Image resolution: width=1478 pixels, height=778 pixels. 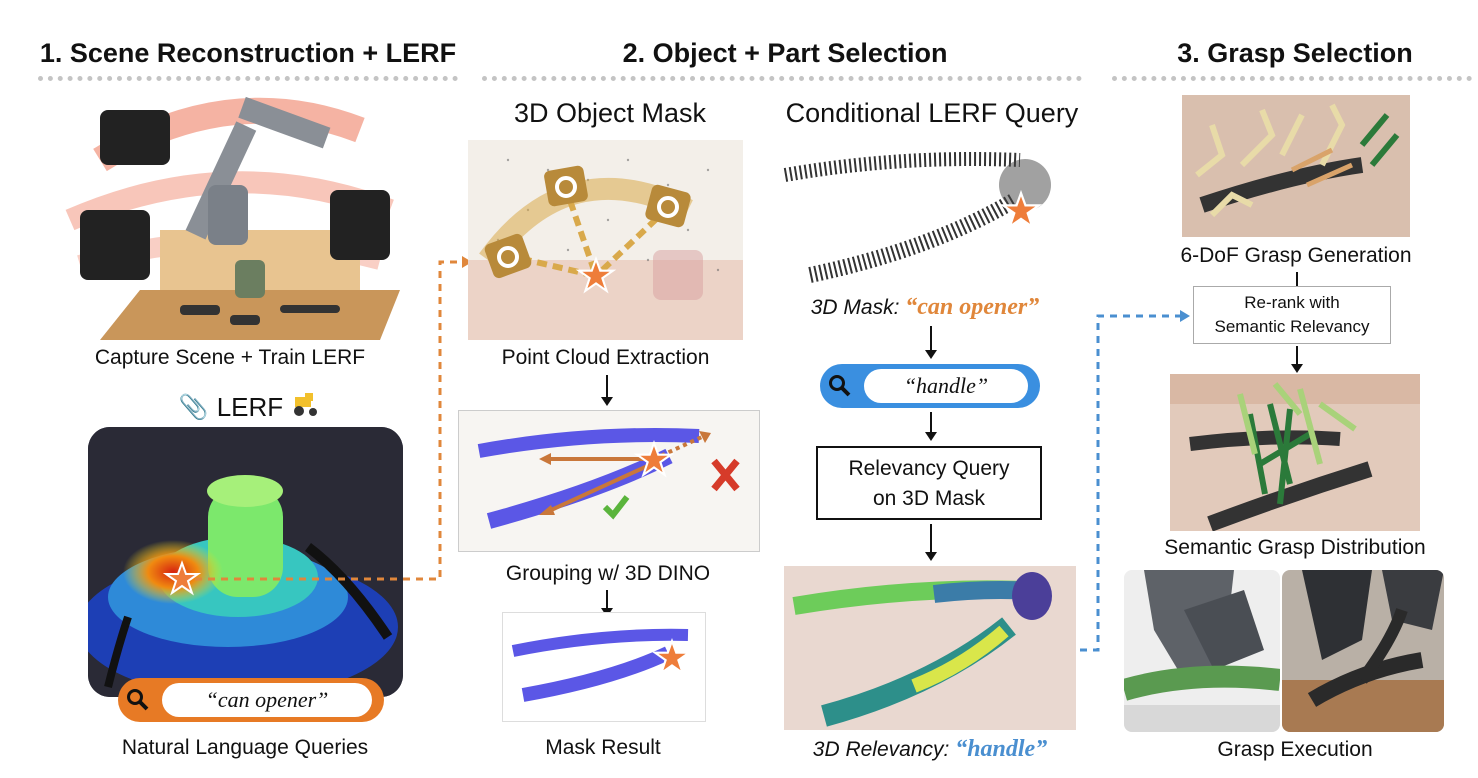 What do you see at coordinates (1202, 651) in the screenshot?
I see `grasp-execution-image-left` at bounding box center [1202, 651].